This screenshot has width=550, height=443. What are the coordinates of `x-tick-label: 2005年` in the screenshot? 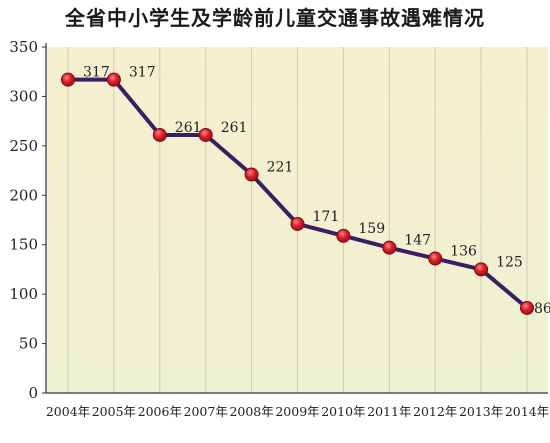 It's located at (114, 411).